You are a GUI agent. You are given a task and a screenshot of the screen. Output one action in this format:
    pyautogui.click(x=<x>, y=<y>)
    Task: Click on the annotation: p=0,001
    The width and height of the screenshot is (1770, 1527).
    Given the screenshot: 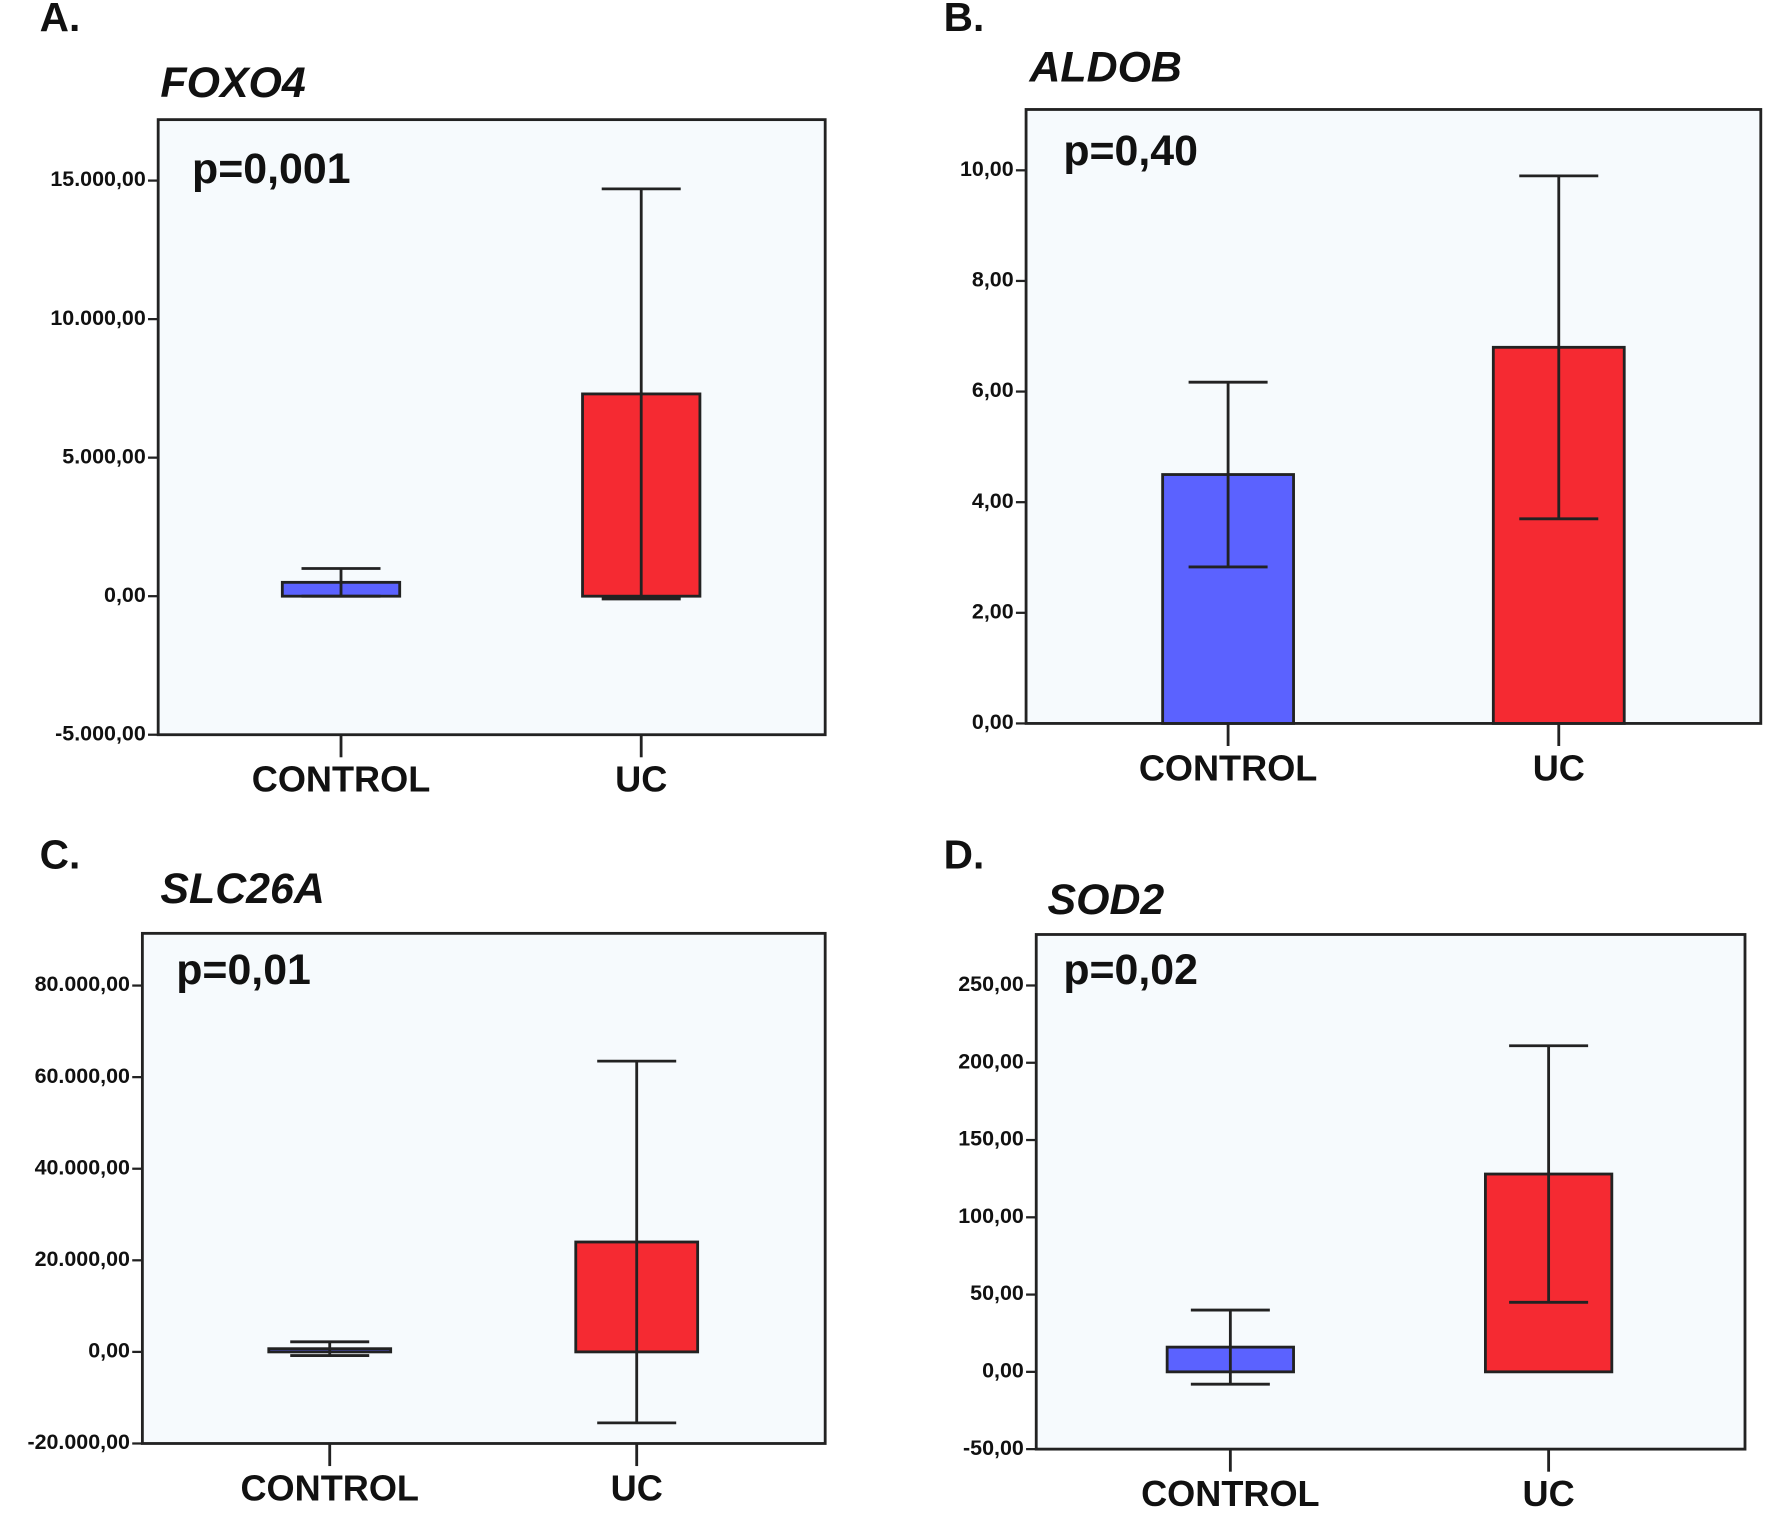 What is the action you would take?
    pyautogui.click(x=271, y=169)
    